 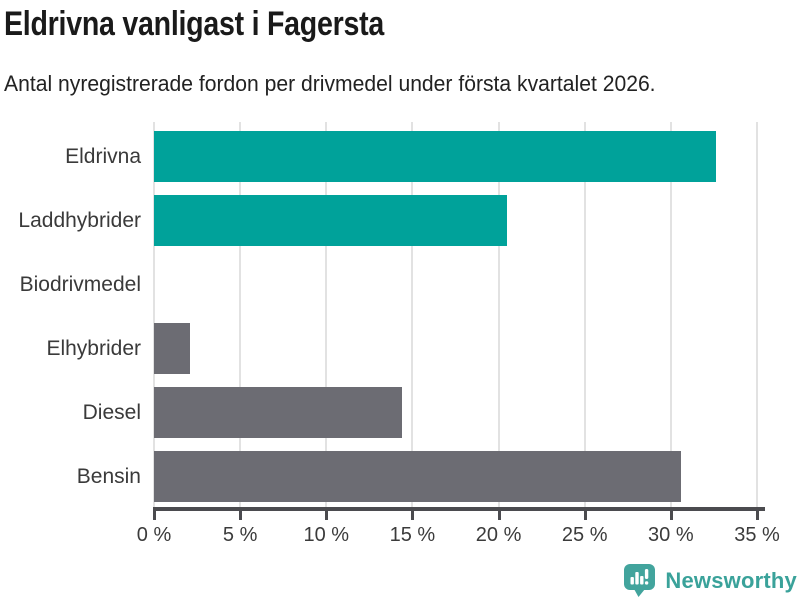 What do you see at coordinates (640, 580) in the screenshot?
I see `newsworthy-logo-icon` at bounding box center [640, 580].